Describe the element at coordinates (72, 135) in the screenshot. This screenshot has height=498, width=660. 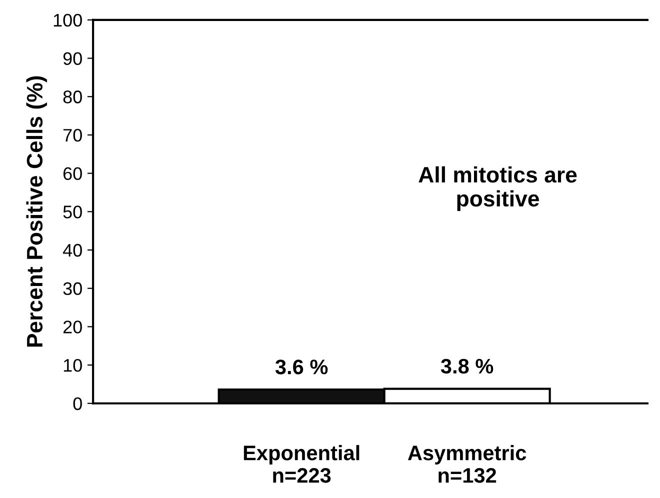
I see `y-tick-label: 70` at that location.